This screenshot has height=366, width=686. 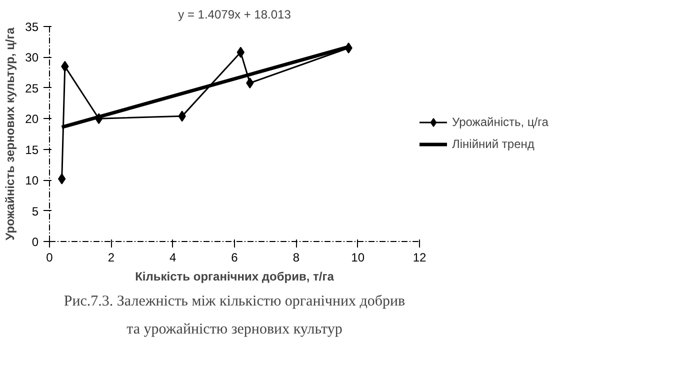 What do you see at coordinates (493, 144) in the screenshot?
I see `legend-label: Лінійний тренд` at bounding box center [493, 144].